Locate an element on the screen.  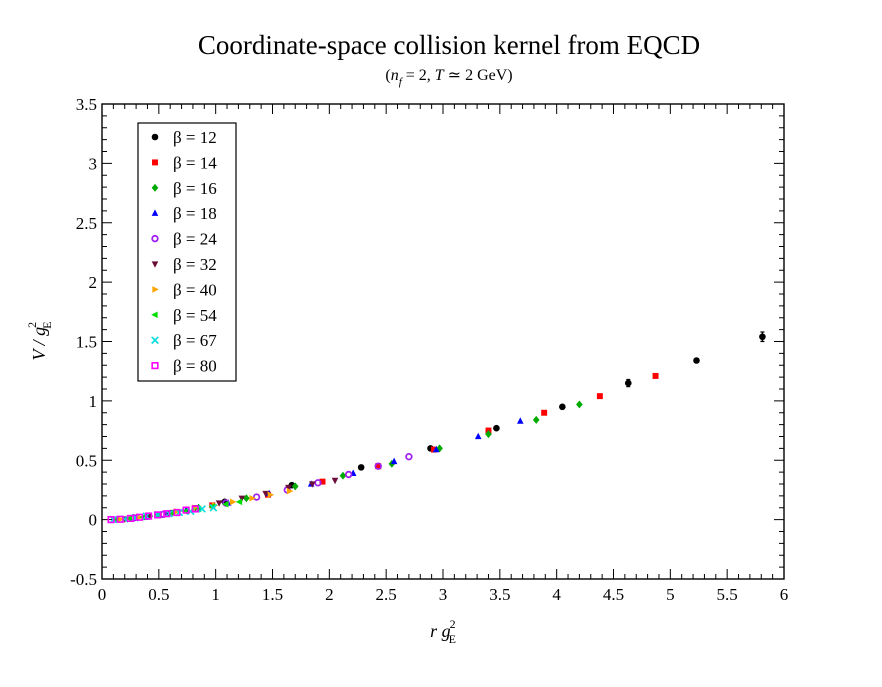
x-tick-label: 2 is located at coordinates (329, 594).